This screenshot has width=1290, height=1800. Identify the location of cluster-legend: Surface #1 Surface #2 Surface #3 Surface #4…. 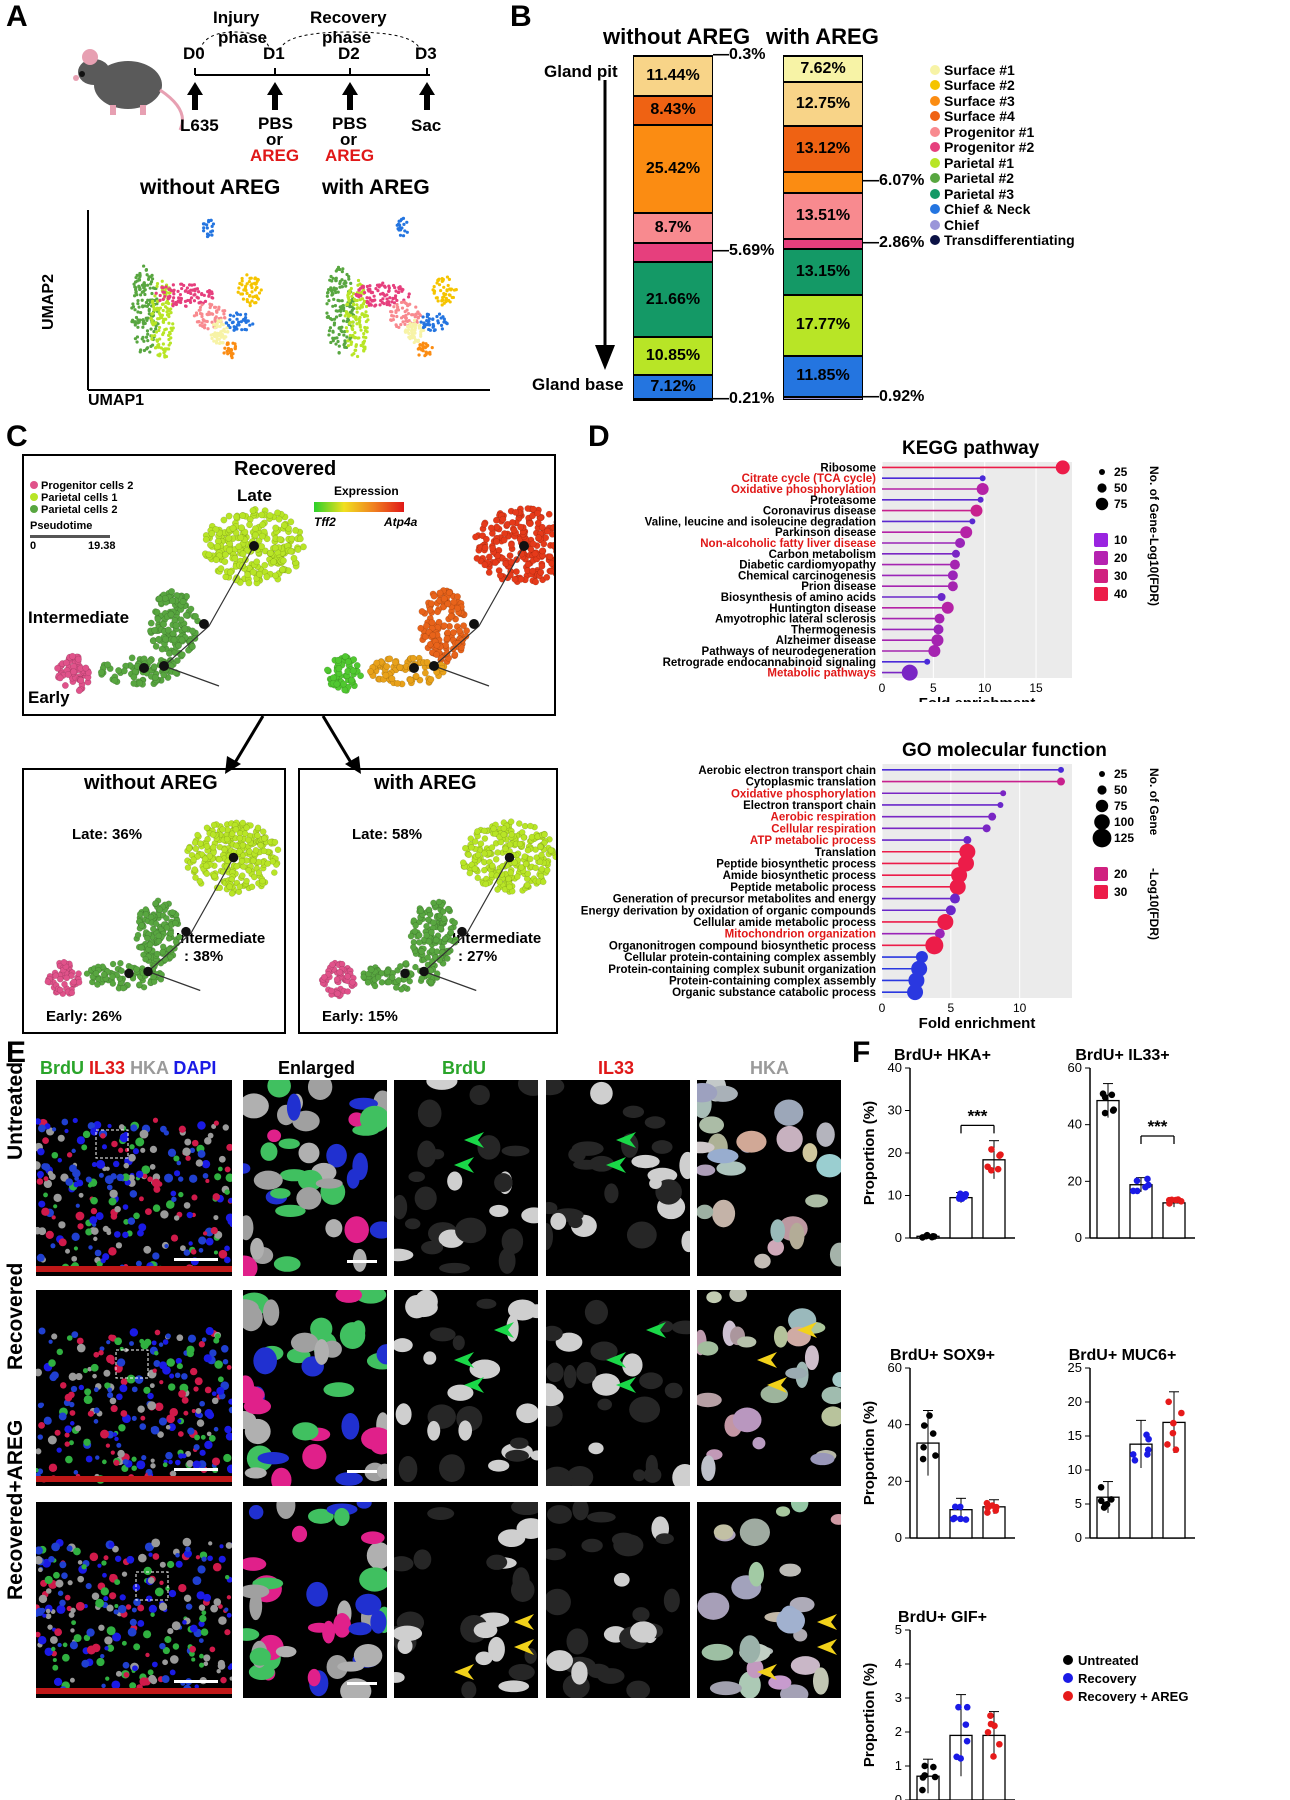
(1002, 155).